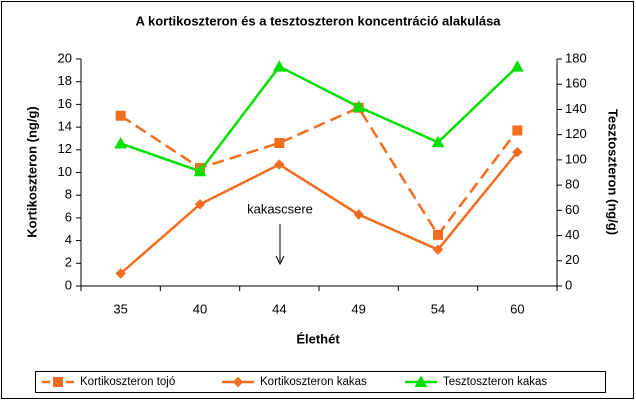 This screenshot has width=636, height=401. I want to click on y-tick-label: 16, so click(65, 103).